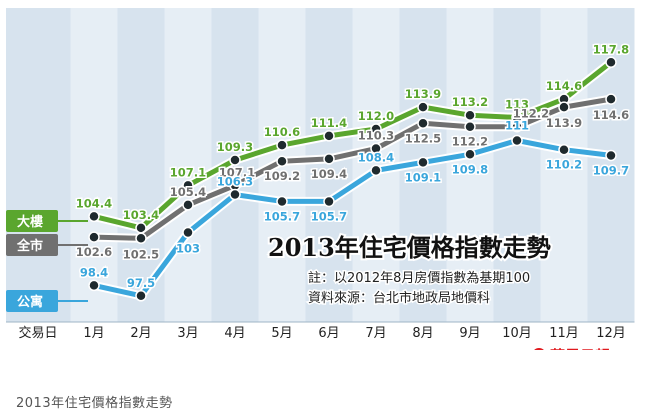 The image size is (655, 416). Describe the element at coordinates (329, 174) in the screenshot. I see `data-label: 109.4` at that location.